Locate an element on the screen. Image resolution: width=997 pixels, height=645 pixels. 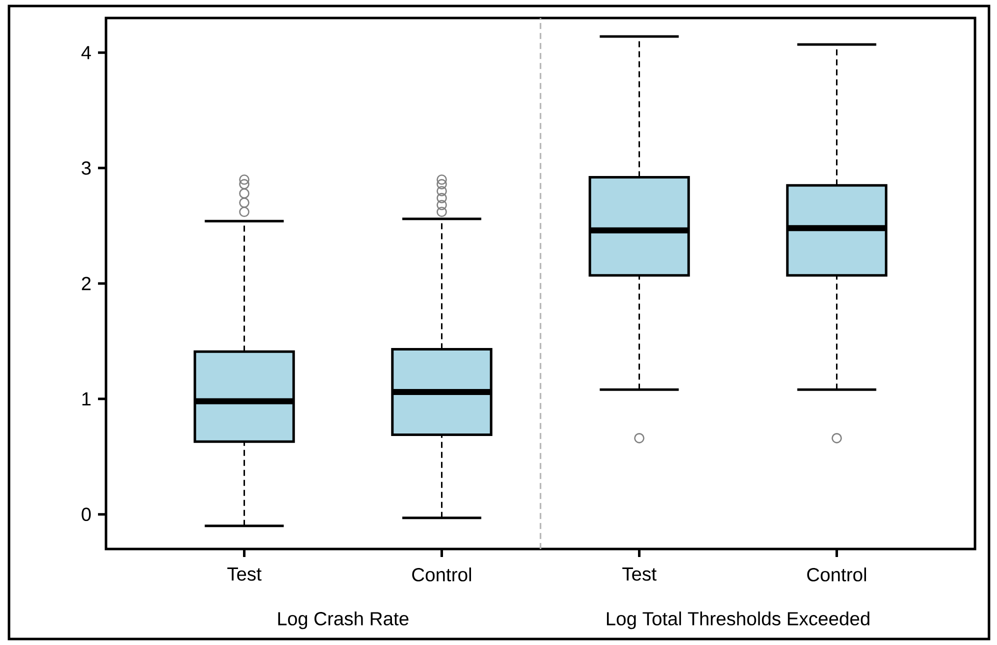
y-tick-label: 3 is located at coordinates (86, 168).